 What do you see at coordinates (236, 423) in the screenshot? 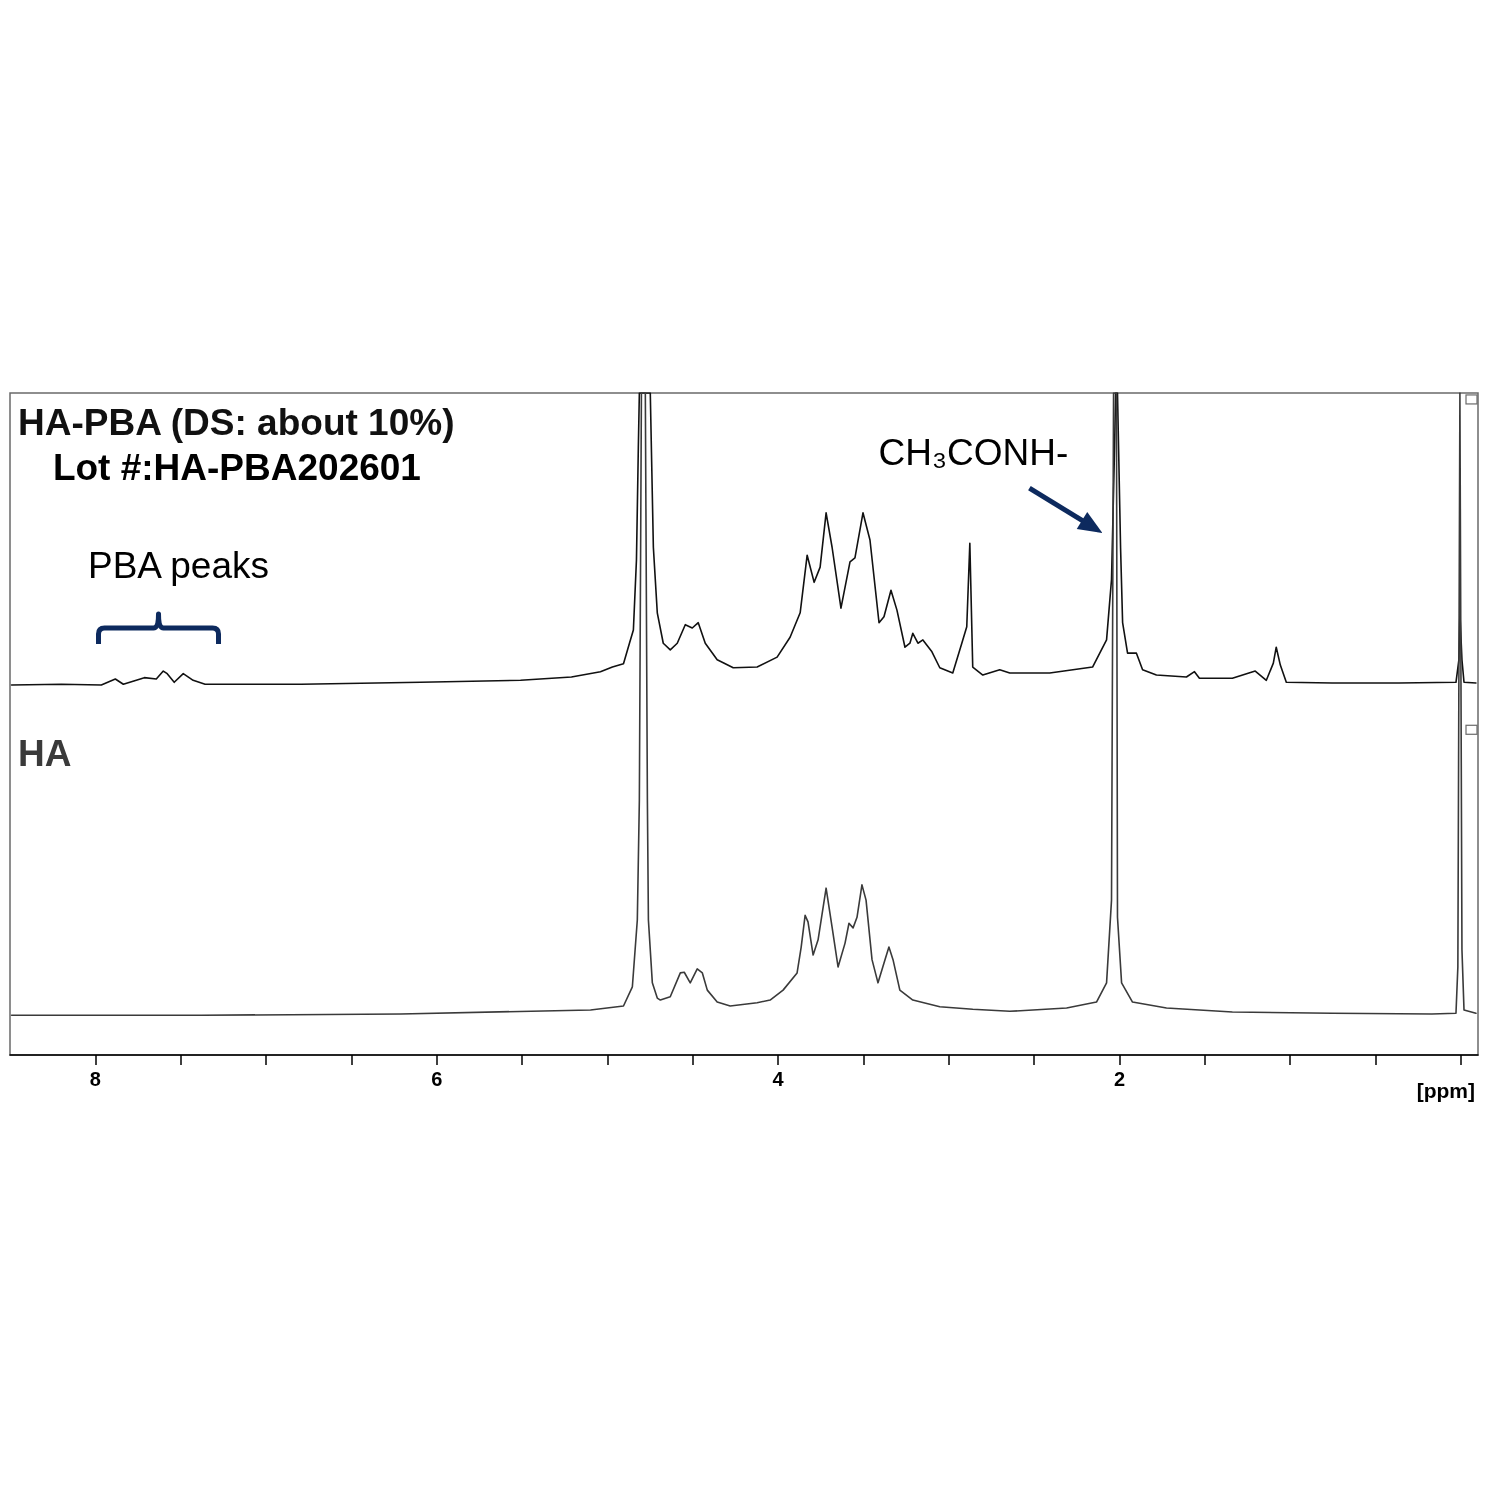
I see `text: HA-PBA (DS: about 10%)` at bounding box center [236, 423].